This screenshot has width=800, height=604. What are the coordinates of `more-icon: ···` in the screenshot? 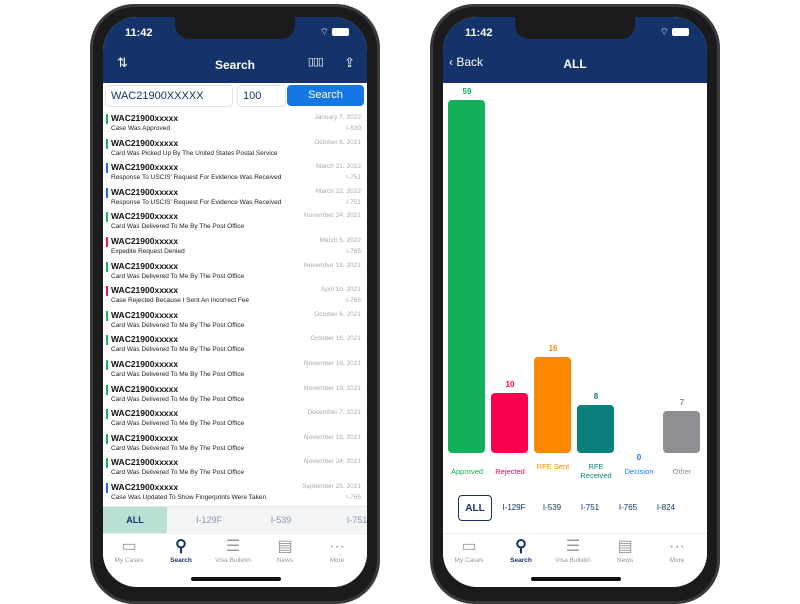 It's located at (677, 546).